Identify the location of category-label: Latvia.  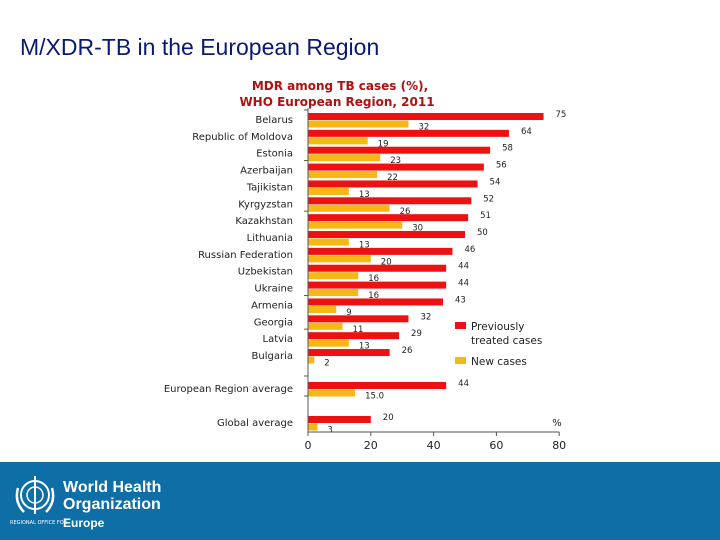
(278, 339).